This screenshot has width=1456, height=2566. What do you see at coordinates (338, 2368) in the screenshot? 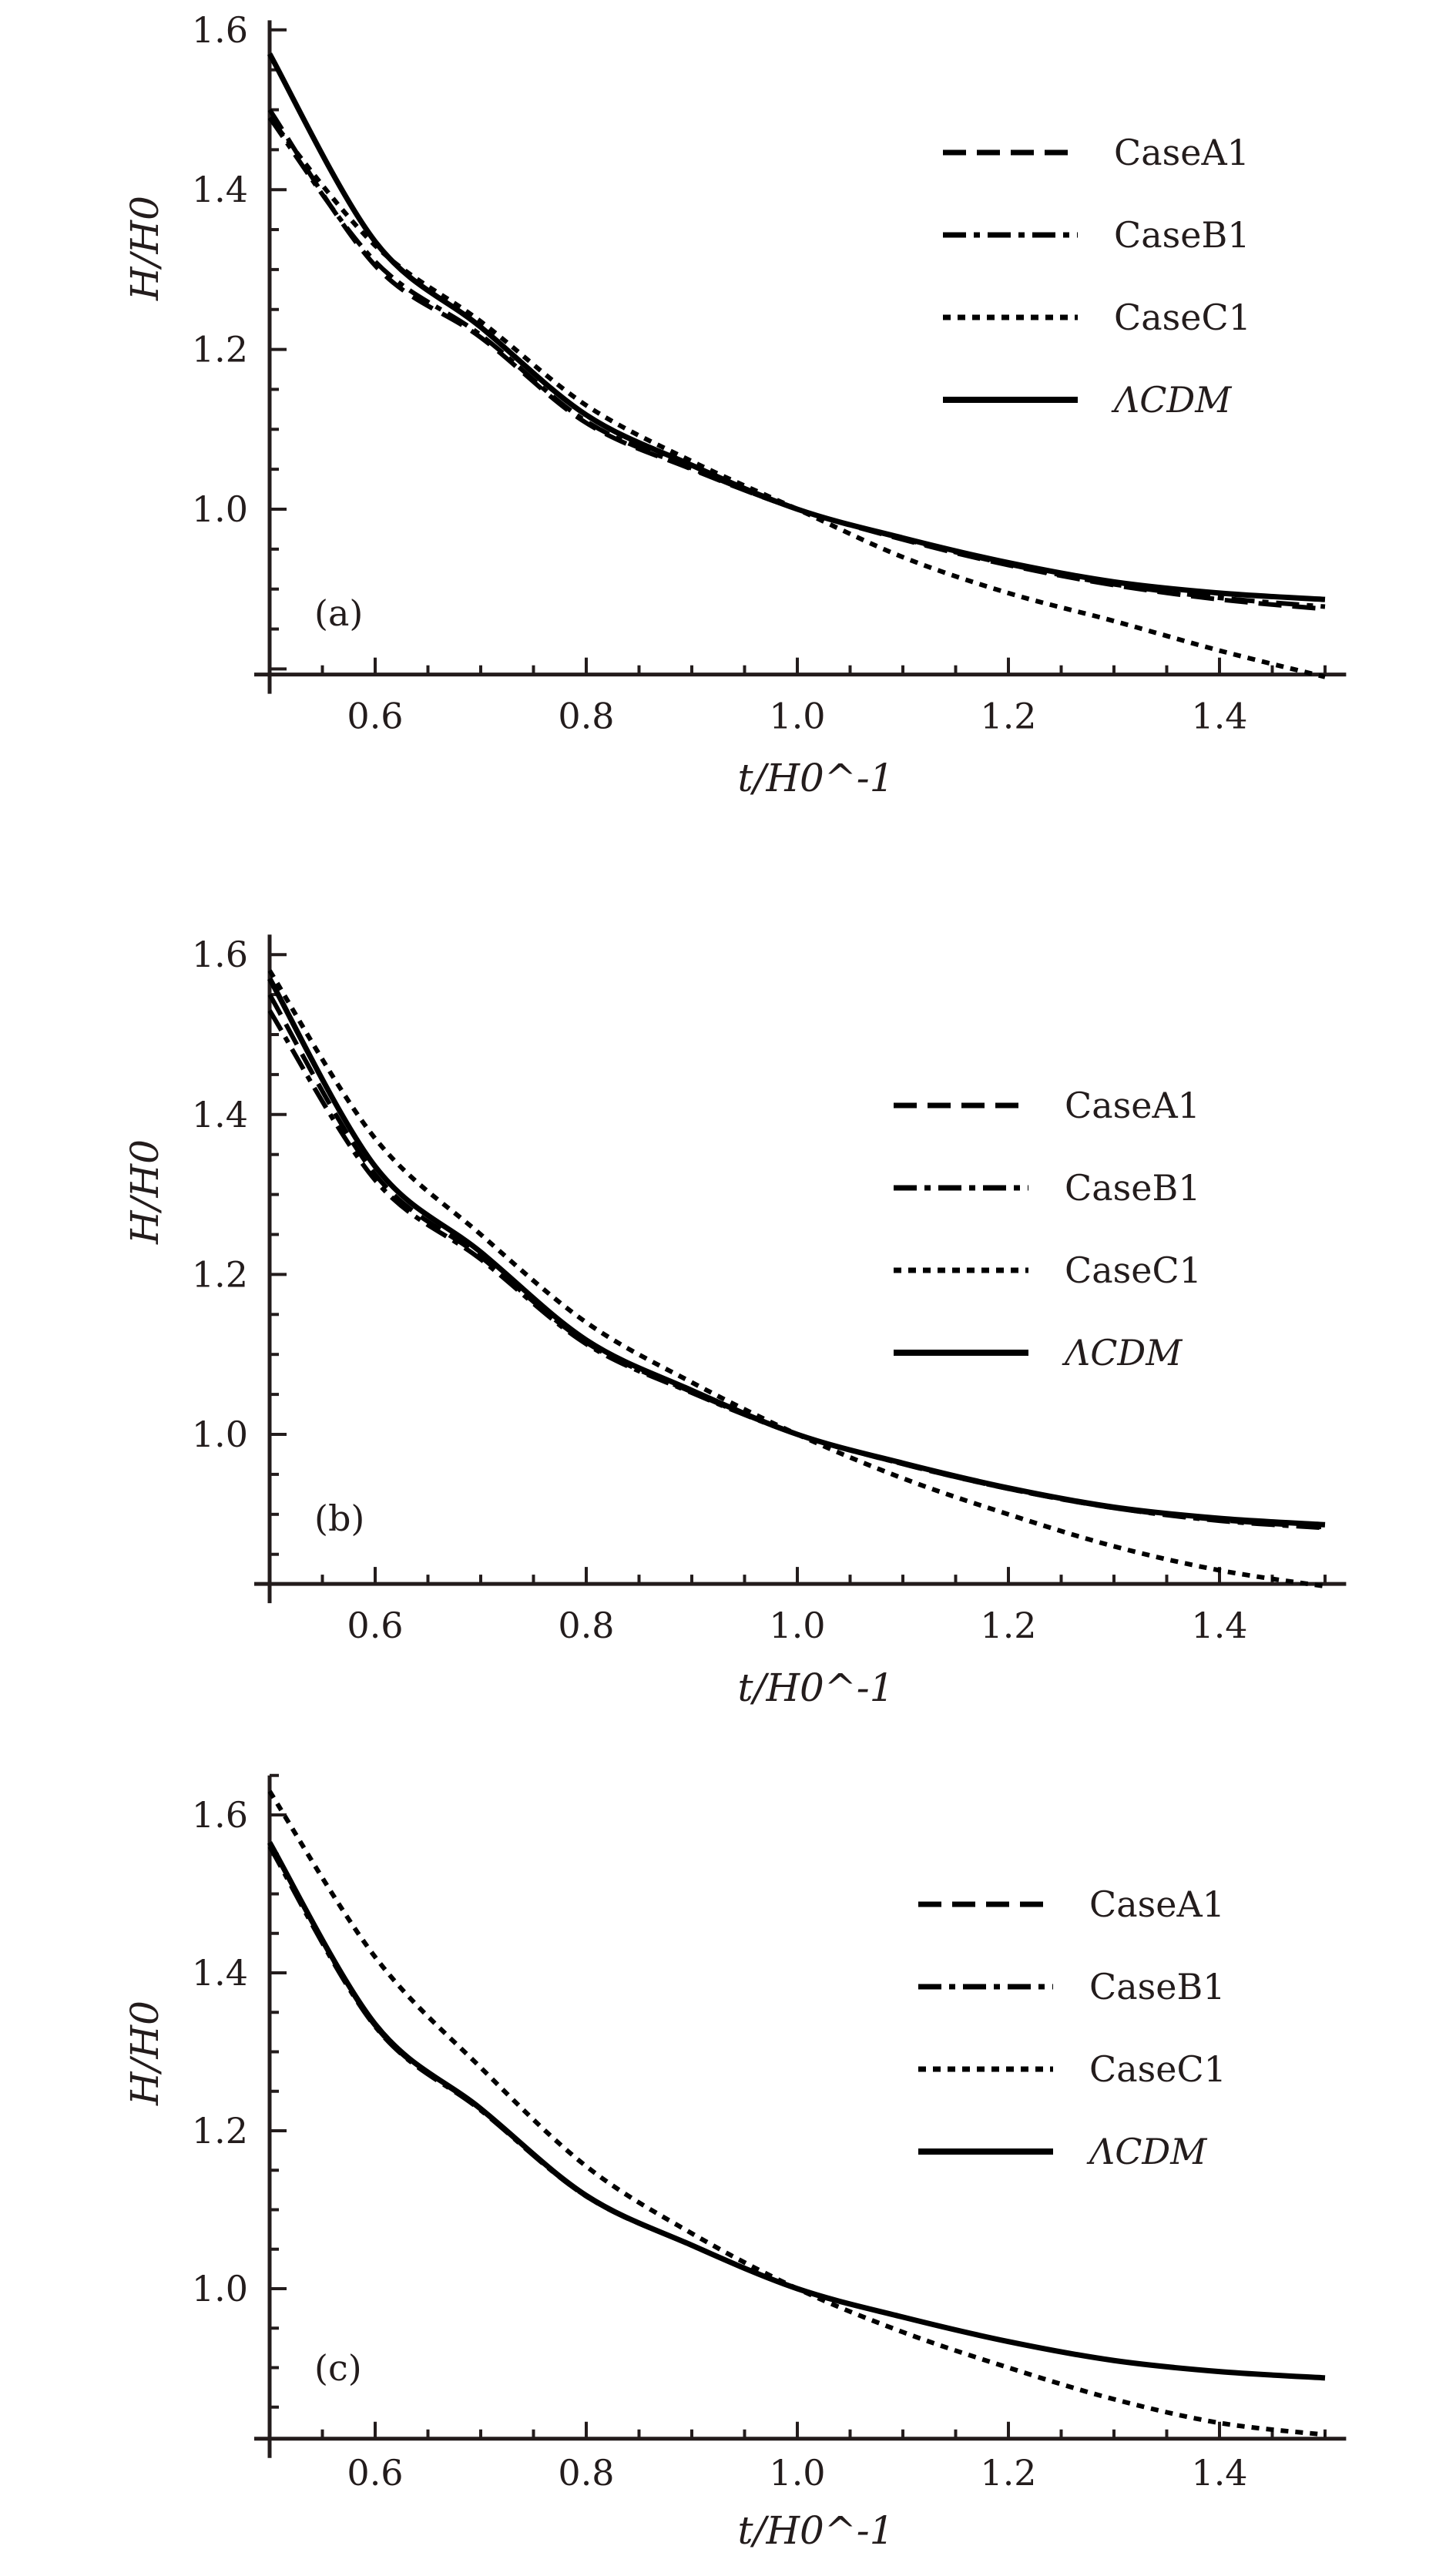
I see `panel-label: (c)` at bounding box center [338, 2368].